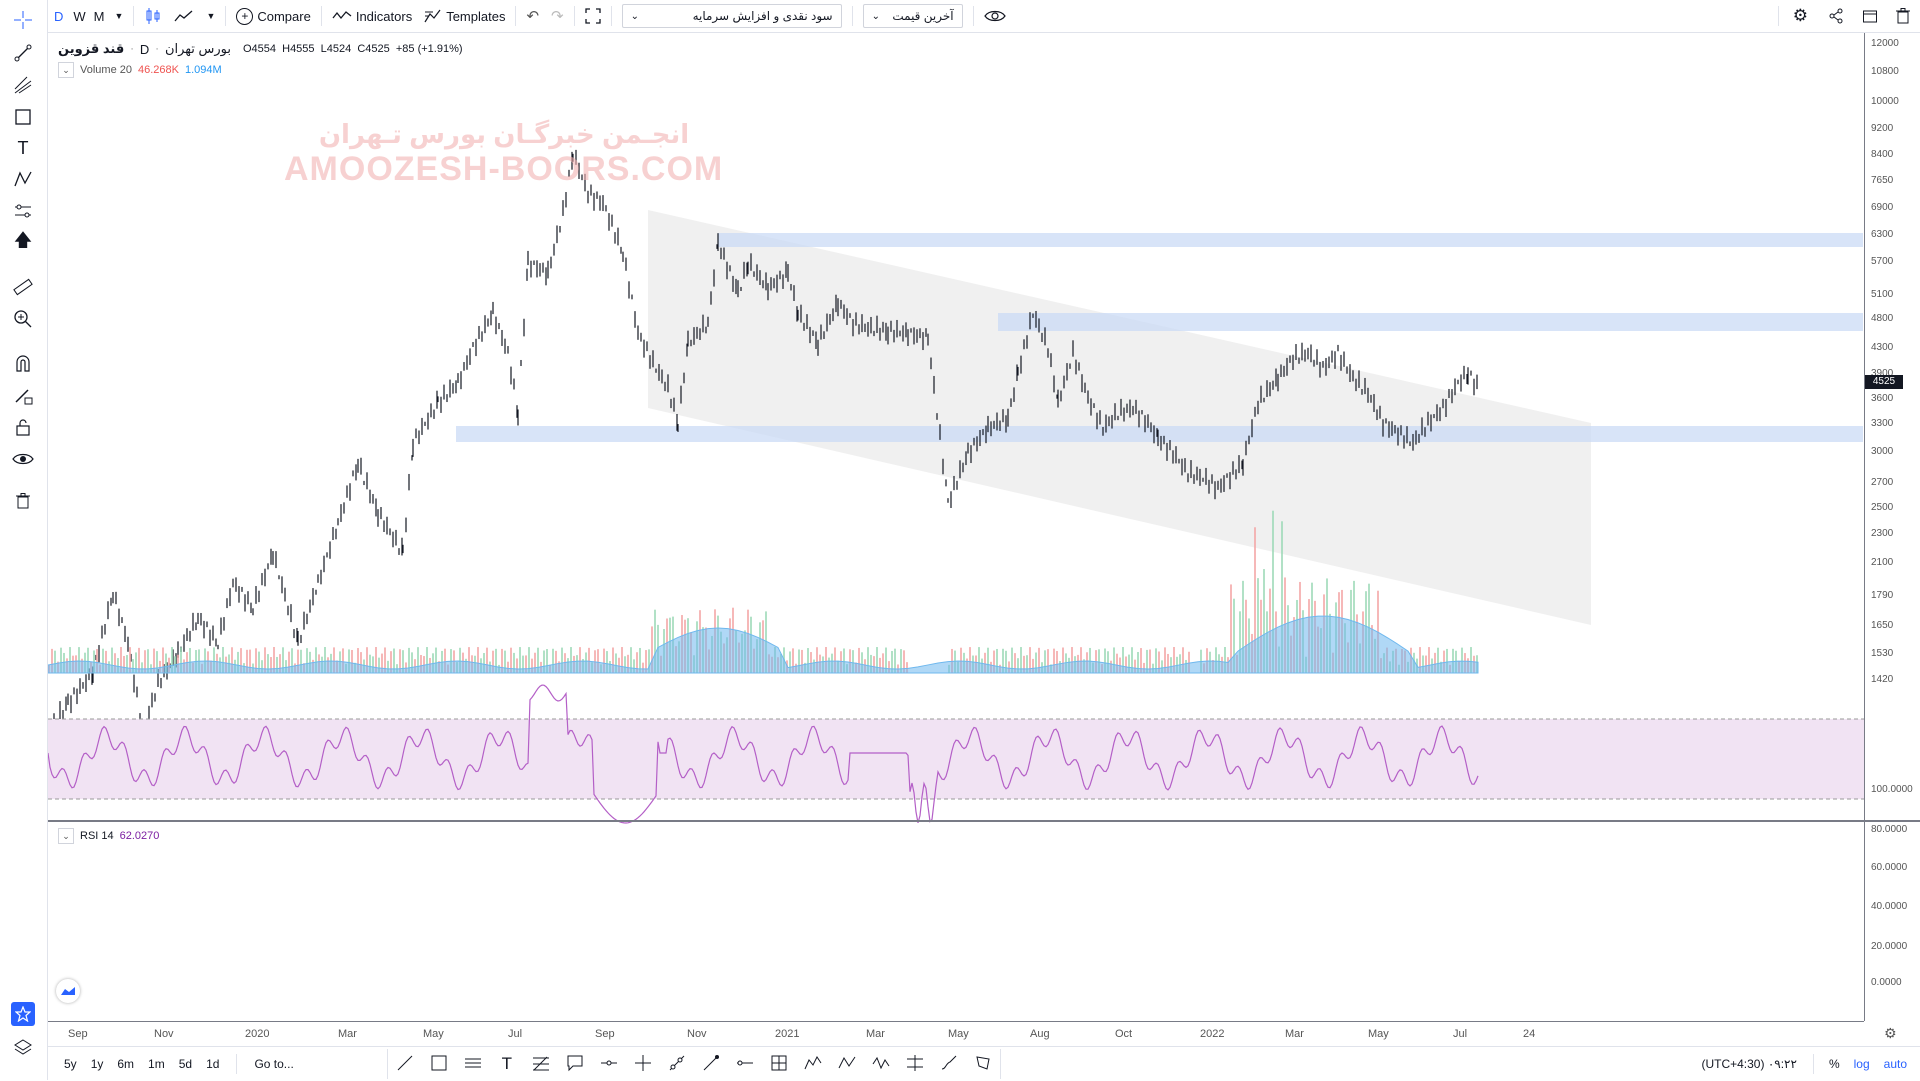 Image resolution: width=1920 pixels, height=1081 pixels. What do you see at coordinates (97, 1064) in the screenshot?
I see `range-1y-button: 1y` at bounding box center [97, 1064].